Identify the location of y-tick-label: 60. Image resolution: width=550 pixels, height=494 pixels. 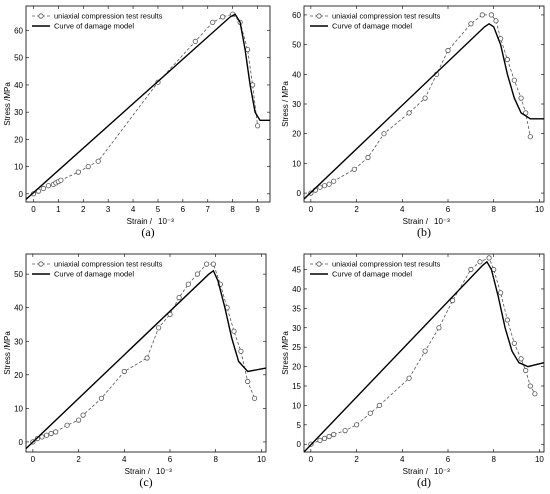
(296, 15).